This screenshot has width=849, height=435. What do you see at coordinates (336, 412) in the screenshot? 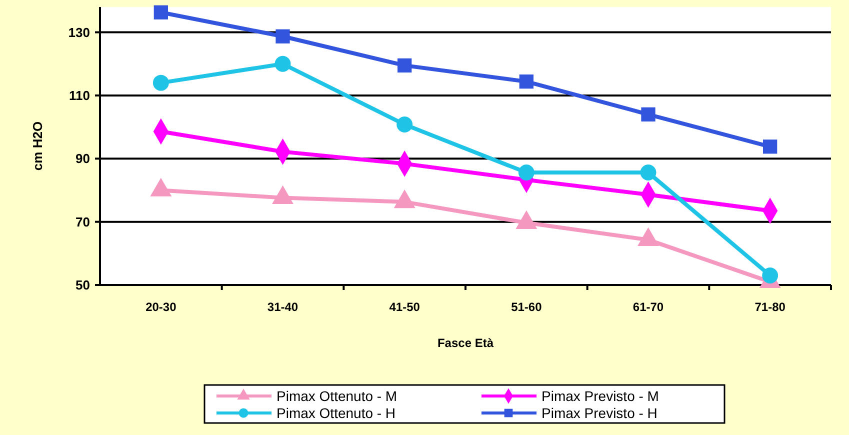
I see `legend-label: Pimax Ottenuto - H` at bounding box center [336, 412].